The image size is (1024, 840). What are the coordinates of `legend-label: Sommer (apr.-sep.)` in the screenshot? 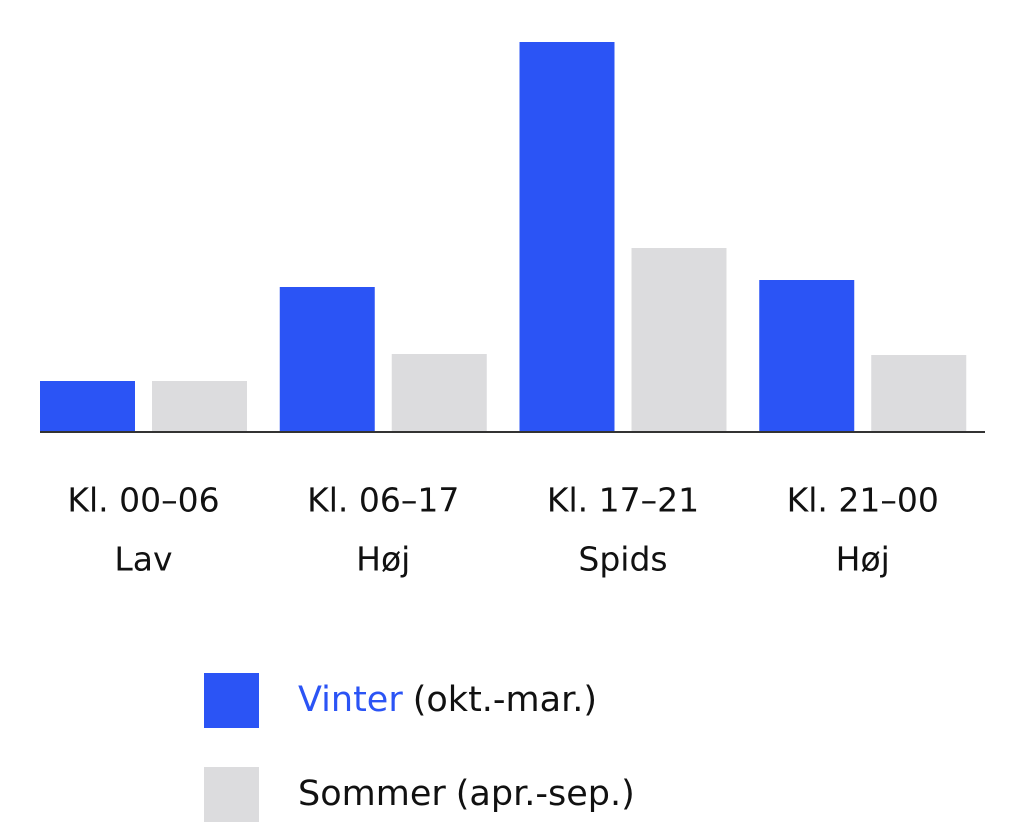 It's located at (466, 794).